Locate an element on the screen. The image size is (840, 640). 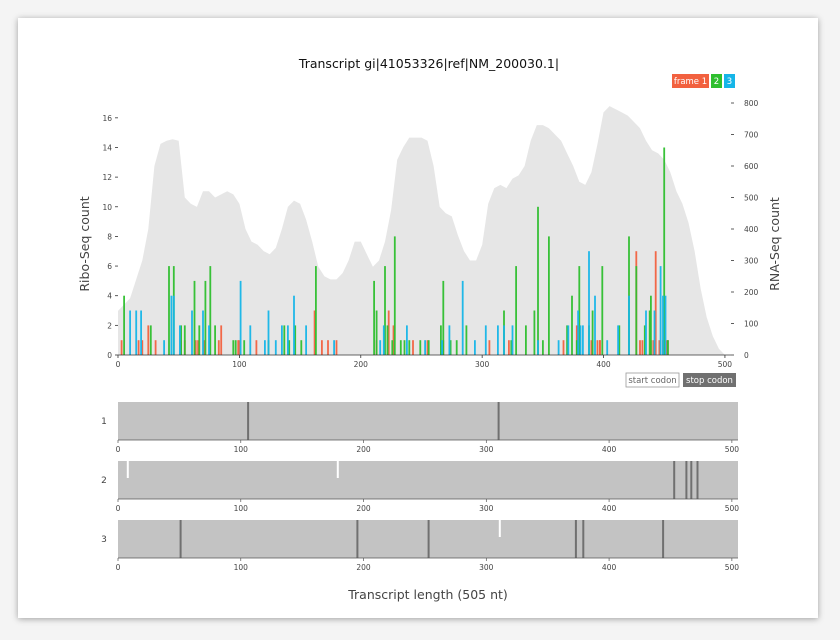
legend-item-frame-1: frame 1 is located at coordinates (690, 81).